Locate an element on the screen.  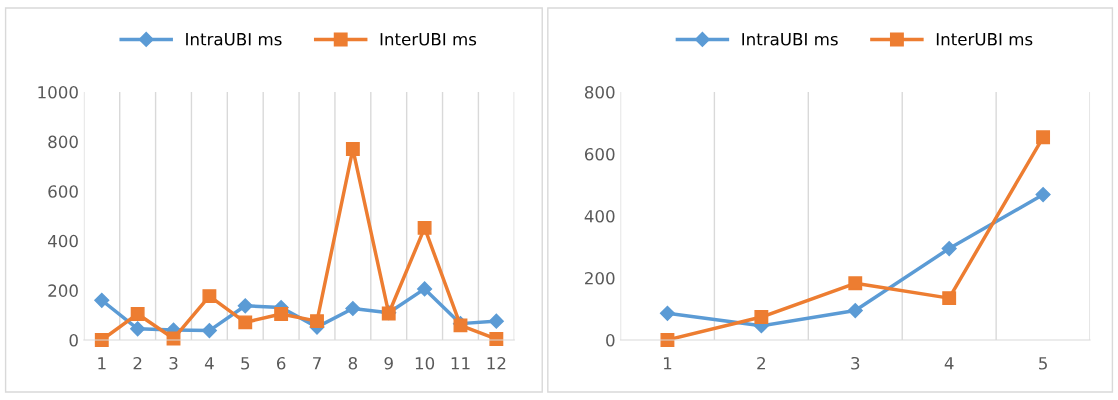
x-tick-label: 10 is located at coordinates (425, 363).